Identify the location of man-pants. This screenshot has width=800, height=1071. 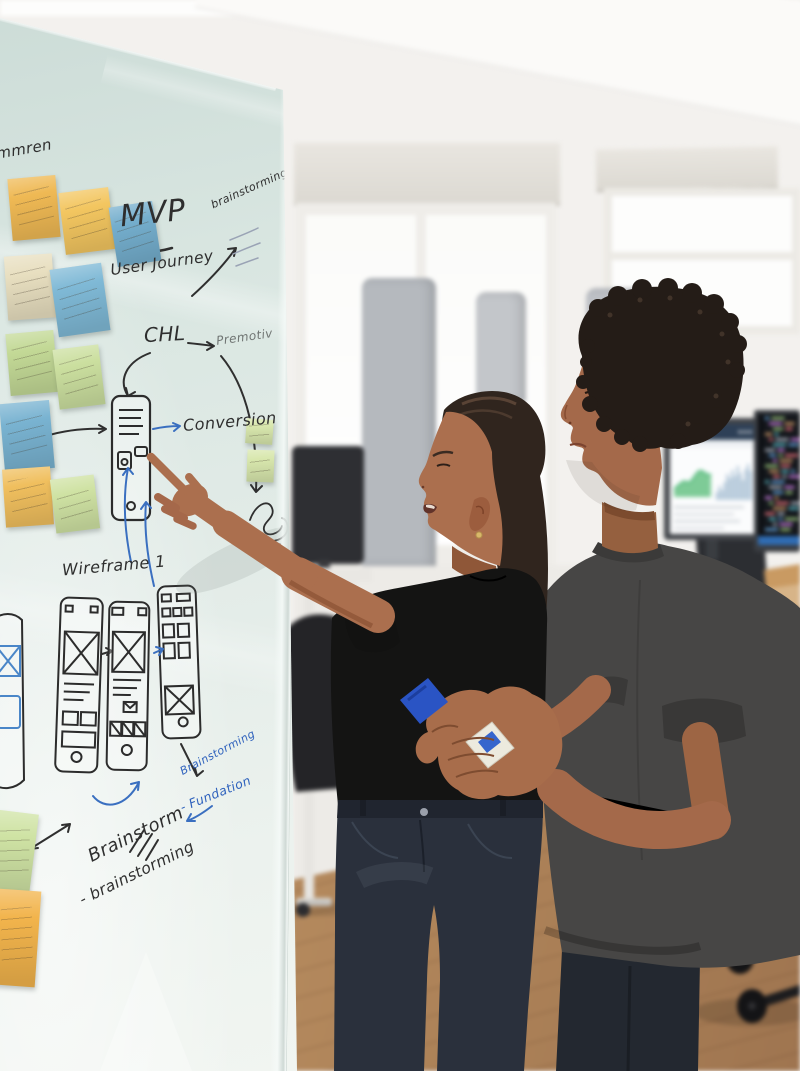
(628, 1010).